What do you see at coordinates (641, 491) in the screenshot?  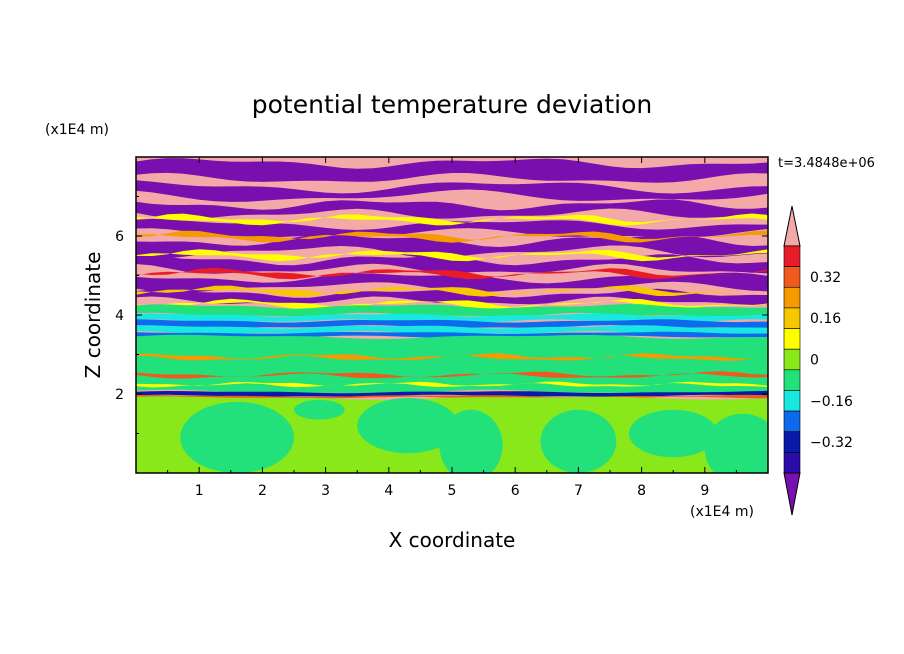 I see `x-tick-label: 8` at bounding box center [641, 491].